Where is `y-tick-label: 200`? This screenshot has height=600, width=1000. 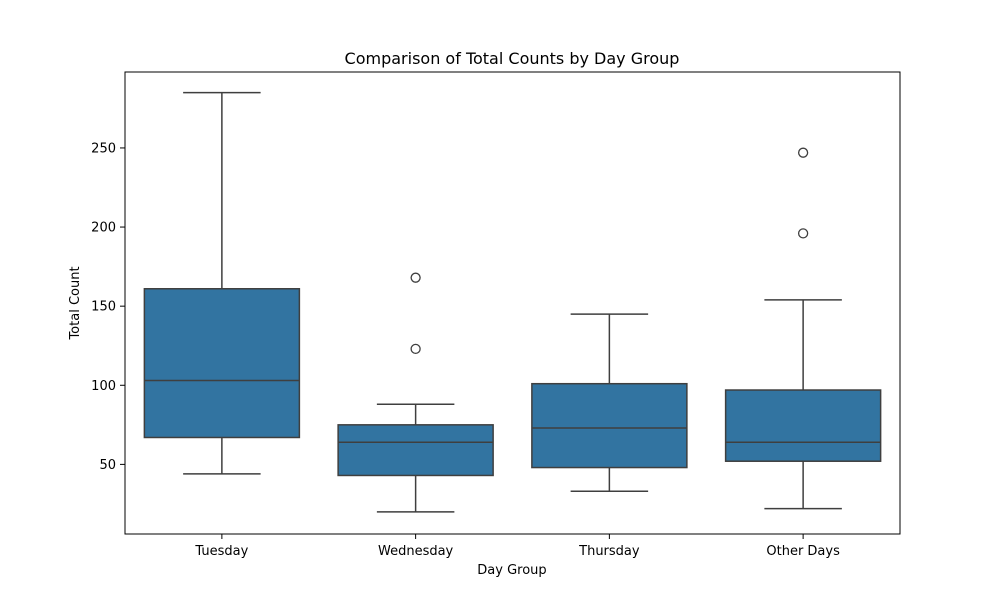
y-tick-label: 200 is located at coordinates (103, 228).